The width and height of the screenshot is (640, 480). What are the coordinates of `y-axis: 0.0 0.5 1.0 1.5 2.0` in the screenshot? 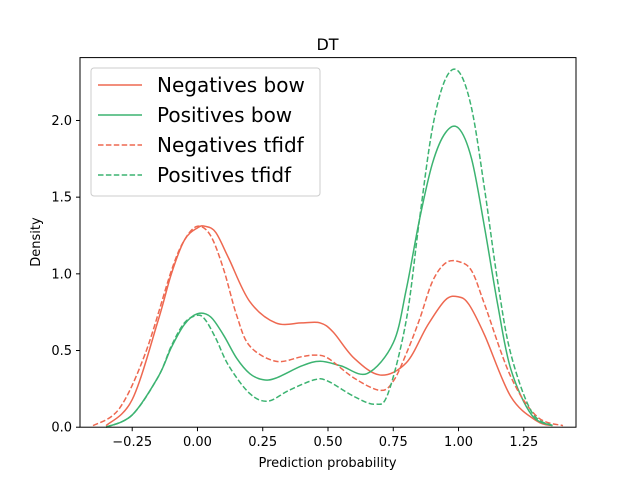 It's located at (65, 275).